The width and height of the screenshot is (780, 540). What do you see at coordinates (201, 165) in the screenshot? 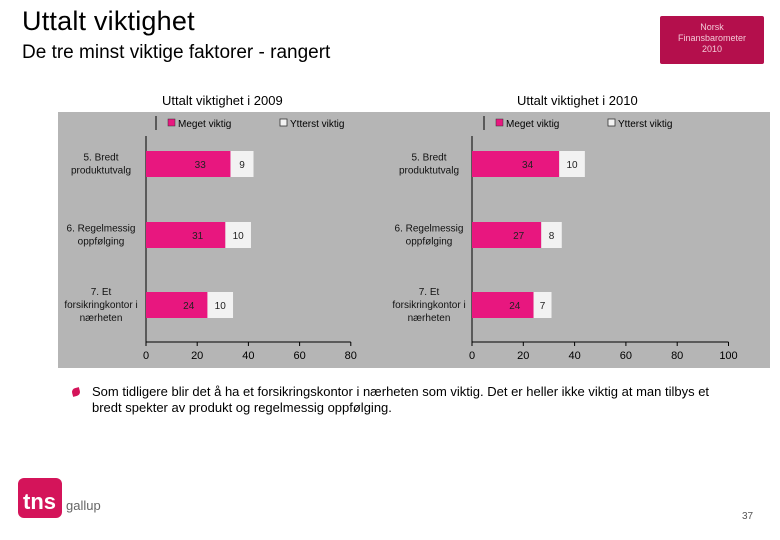
I see `data-label: 33` at bounding box center [201, 165].